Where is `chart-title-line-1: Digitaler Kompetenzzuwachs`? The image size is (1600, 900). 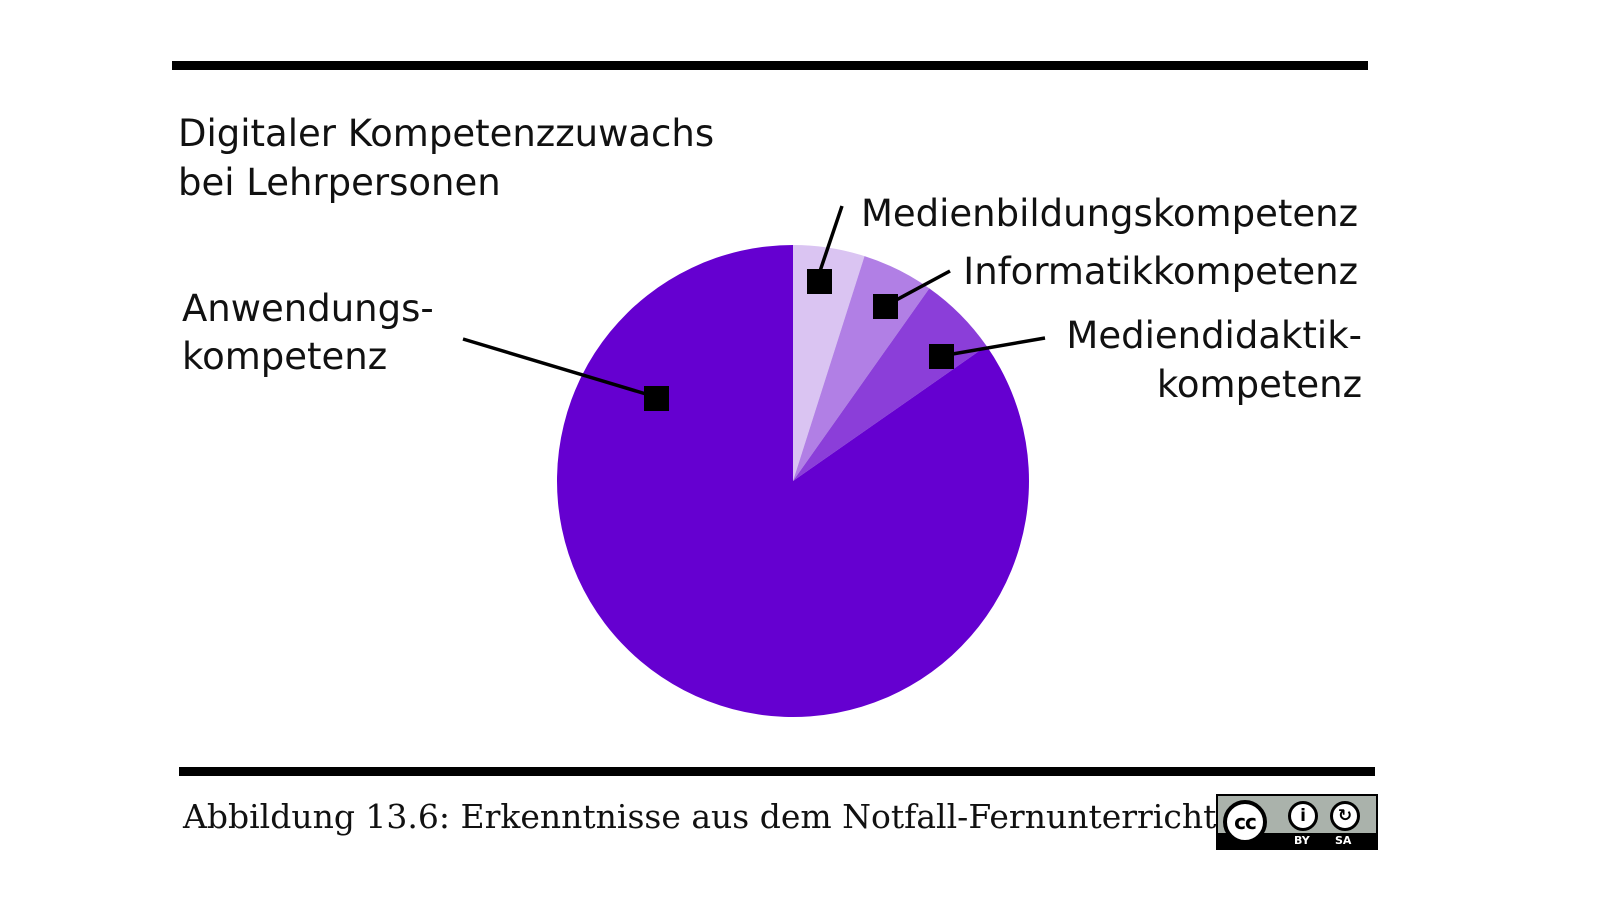 chart-title-line-1: Digitaler Kompetenzzuwachs is located at coordinates (446, 133).